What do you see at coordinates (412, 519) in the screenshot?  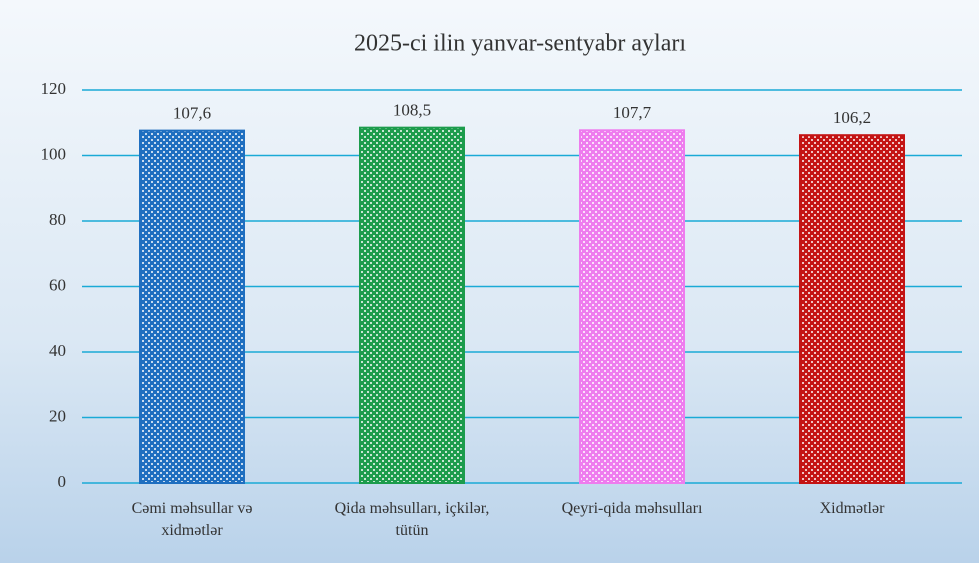 I see `x-tick-label: Qida məhsulları, içkilər, tütün` at bounding box center [412, 519].